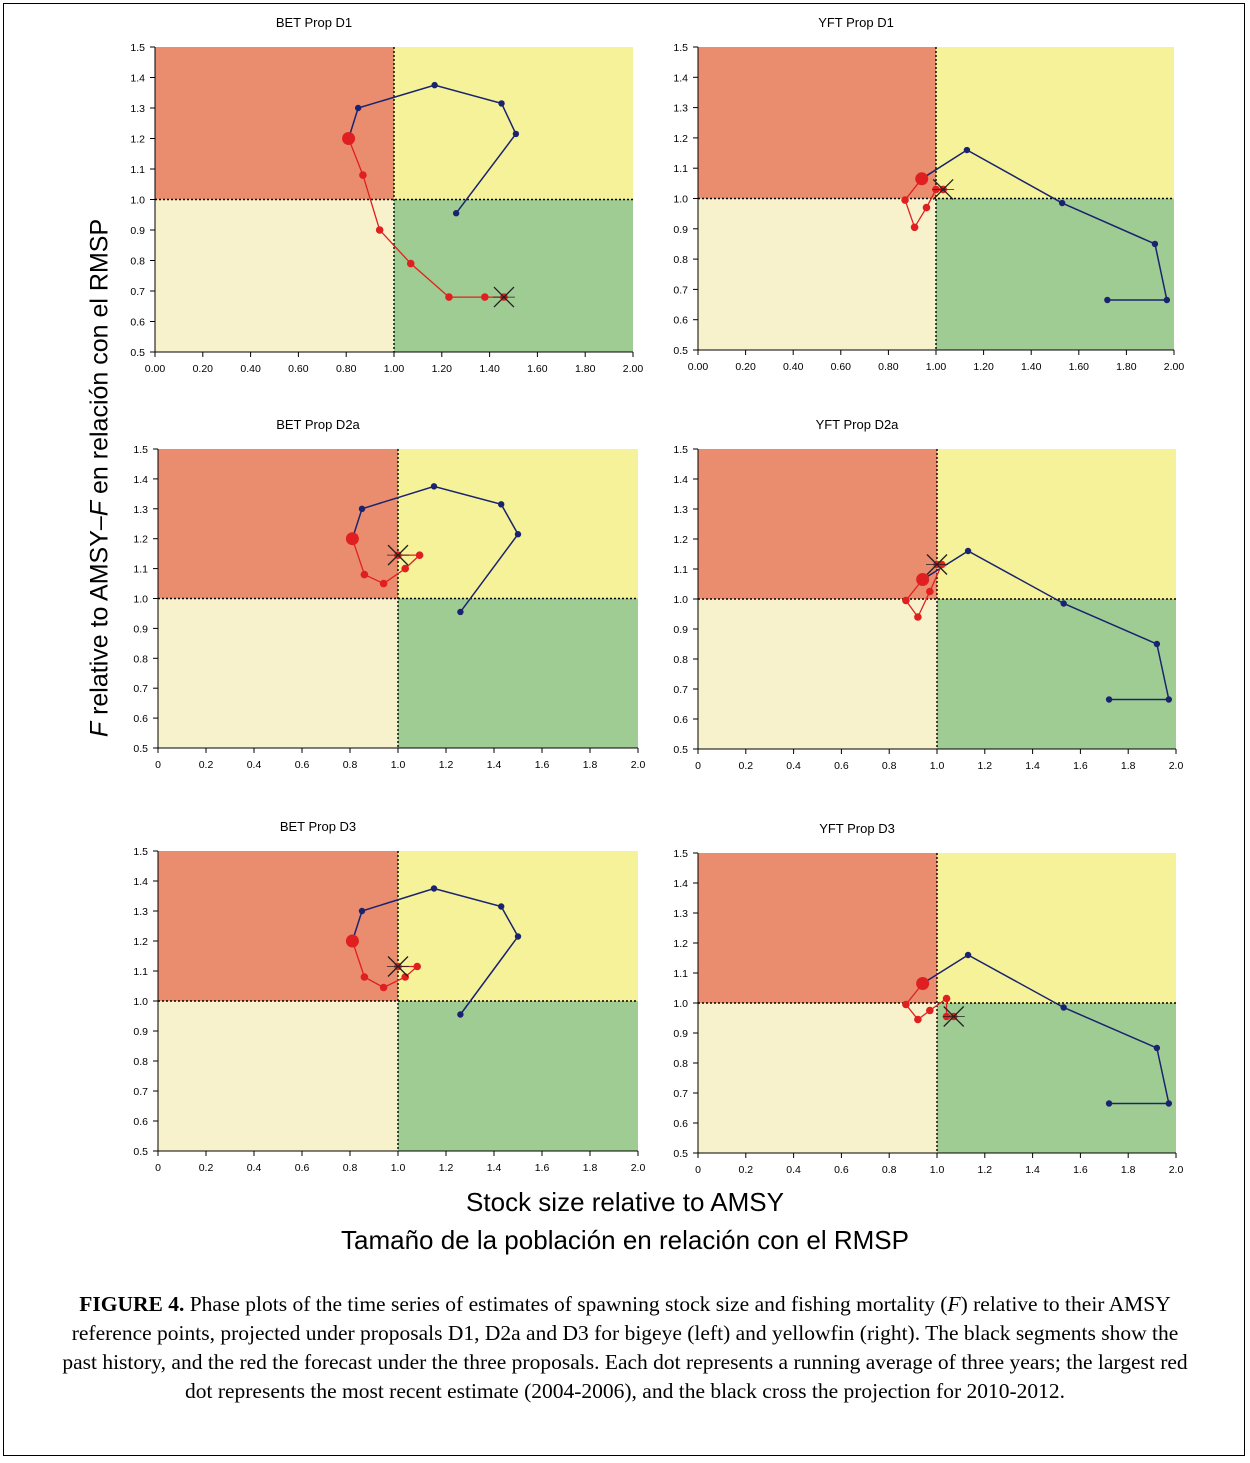  I want to click on y-tick-label: 1.4, so click(680, 480).